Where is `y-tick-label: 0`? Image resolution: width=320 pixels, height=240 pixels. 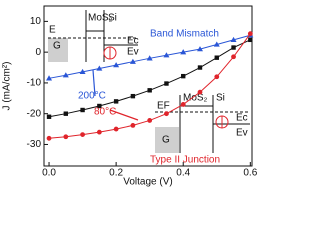 y-tick-label: 0 is located at coordinates (38, 52).